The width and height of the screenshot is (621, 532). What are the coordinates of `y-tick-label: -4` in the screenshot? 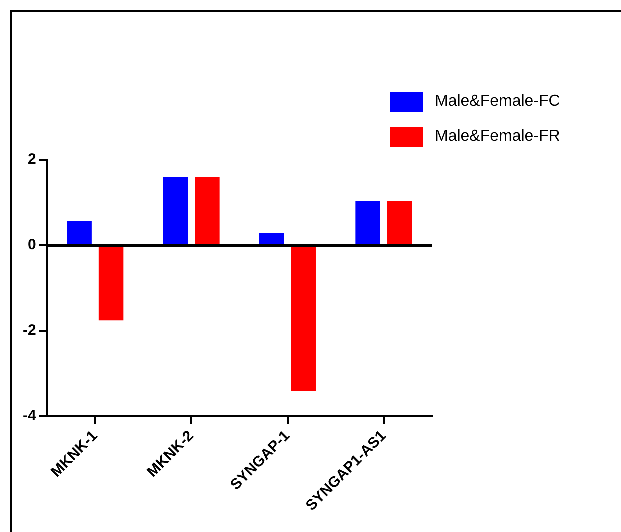 It's located at (29, 416).